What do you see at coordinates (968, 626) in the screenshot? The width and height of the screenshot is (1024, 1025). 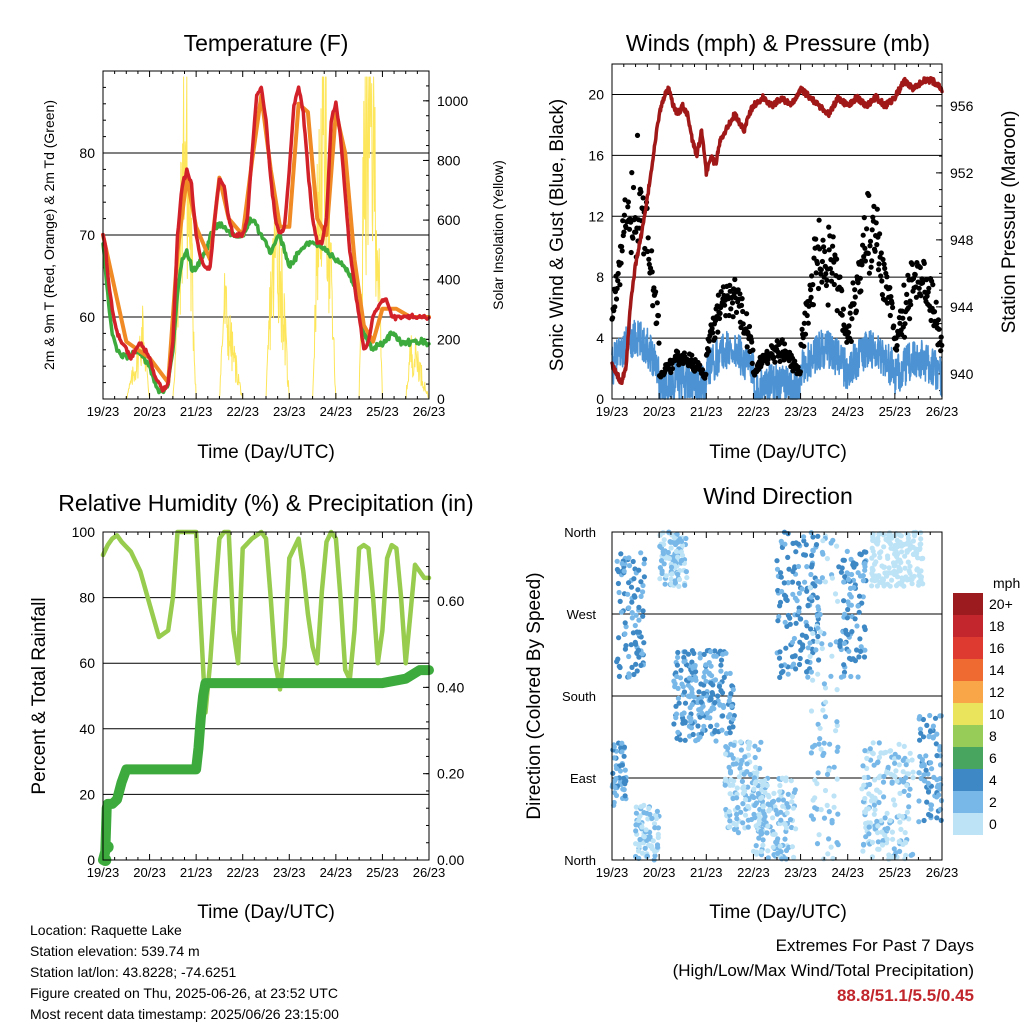 I see `legend-swatch` at bounding box center [968, 626].